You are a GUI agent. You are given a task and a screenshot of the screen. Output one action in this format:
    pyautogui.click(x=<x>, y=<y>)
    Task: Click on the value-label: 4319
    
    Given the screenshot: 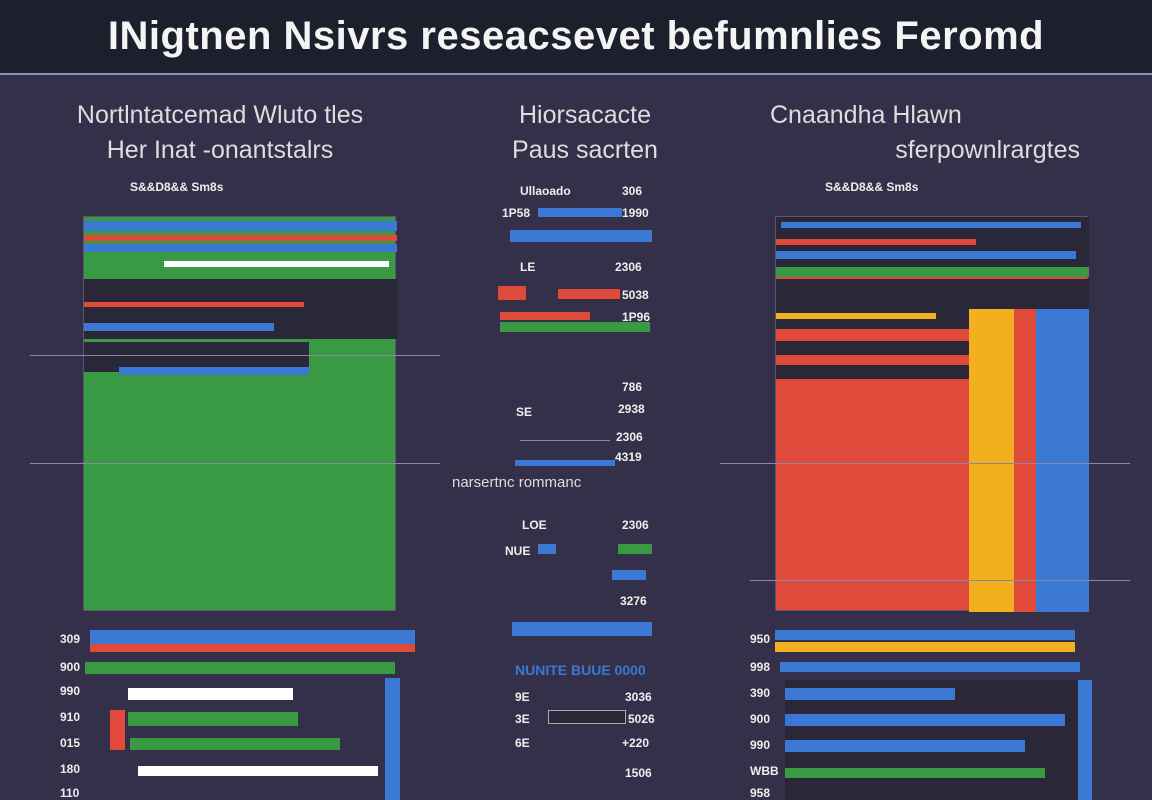 What is the action you would take?
    pyautogui.click(x=628, y=457)
    